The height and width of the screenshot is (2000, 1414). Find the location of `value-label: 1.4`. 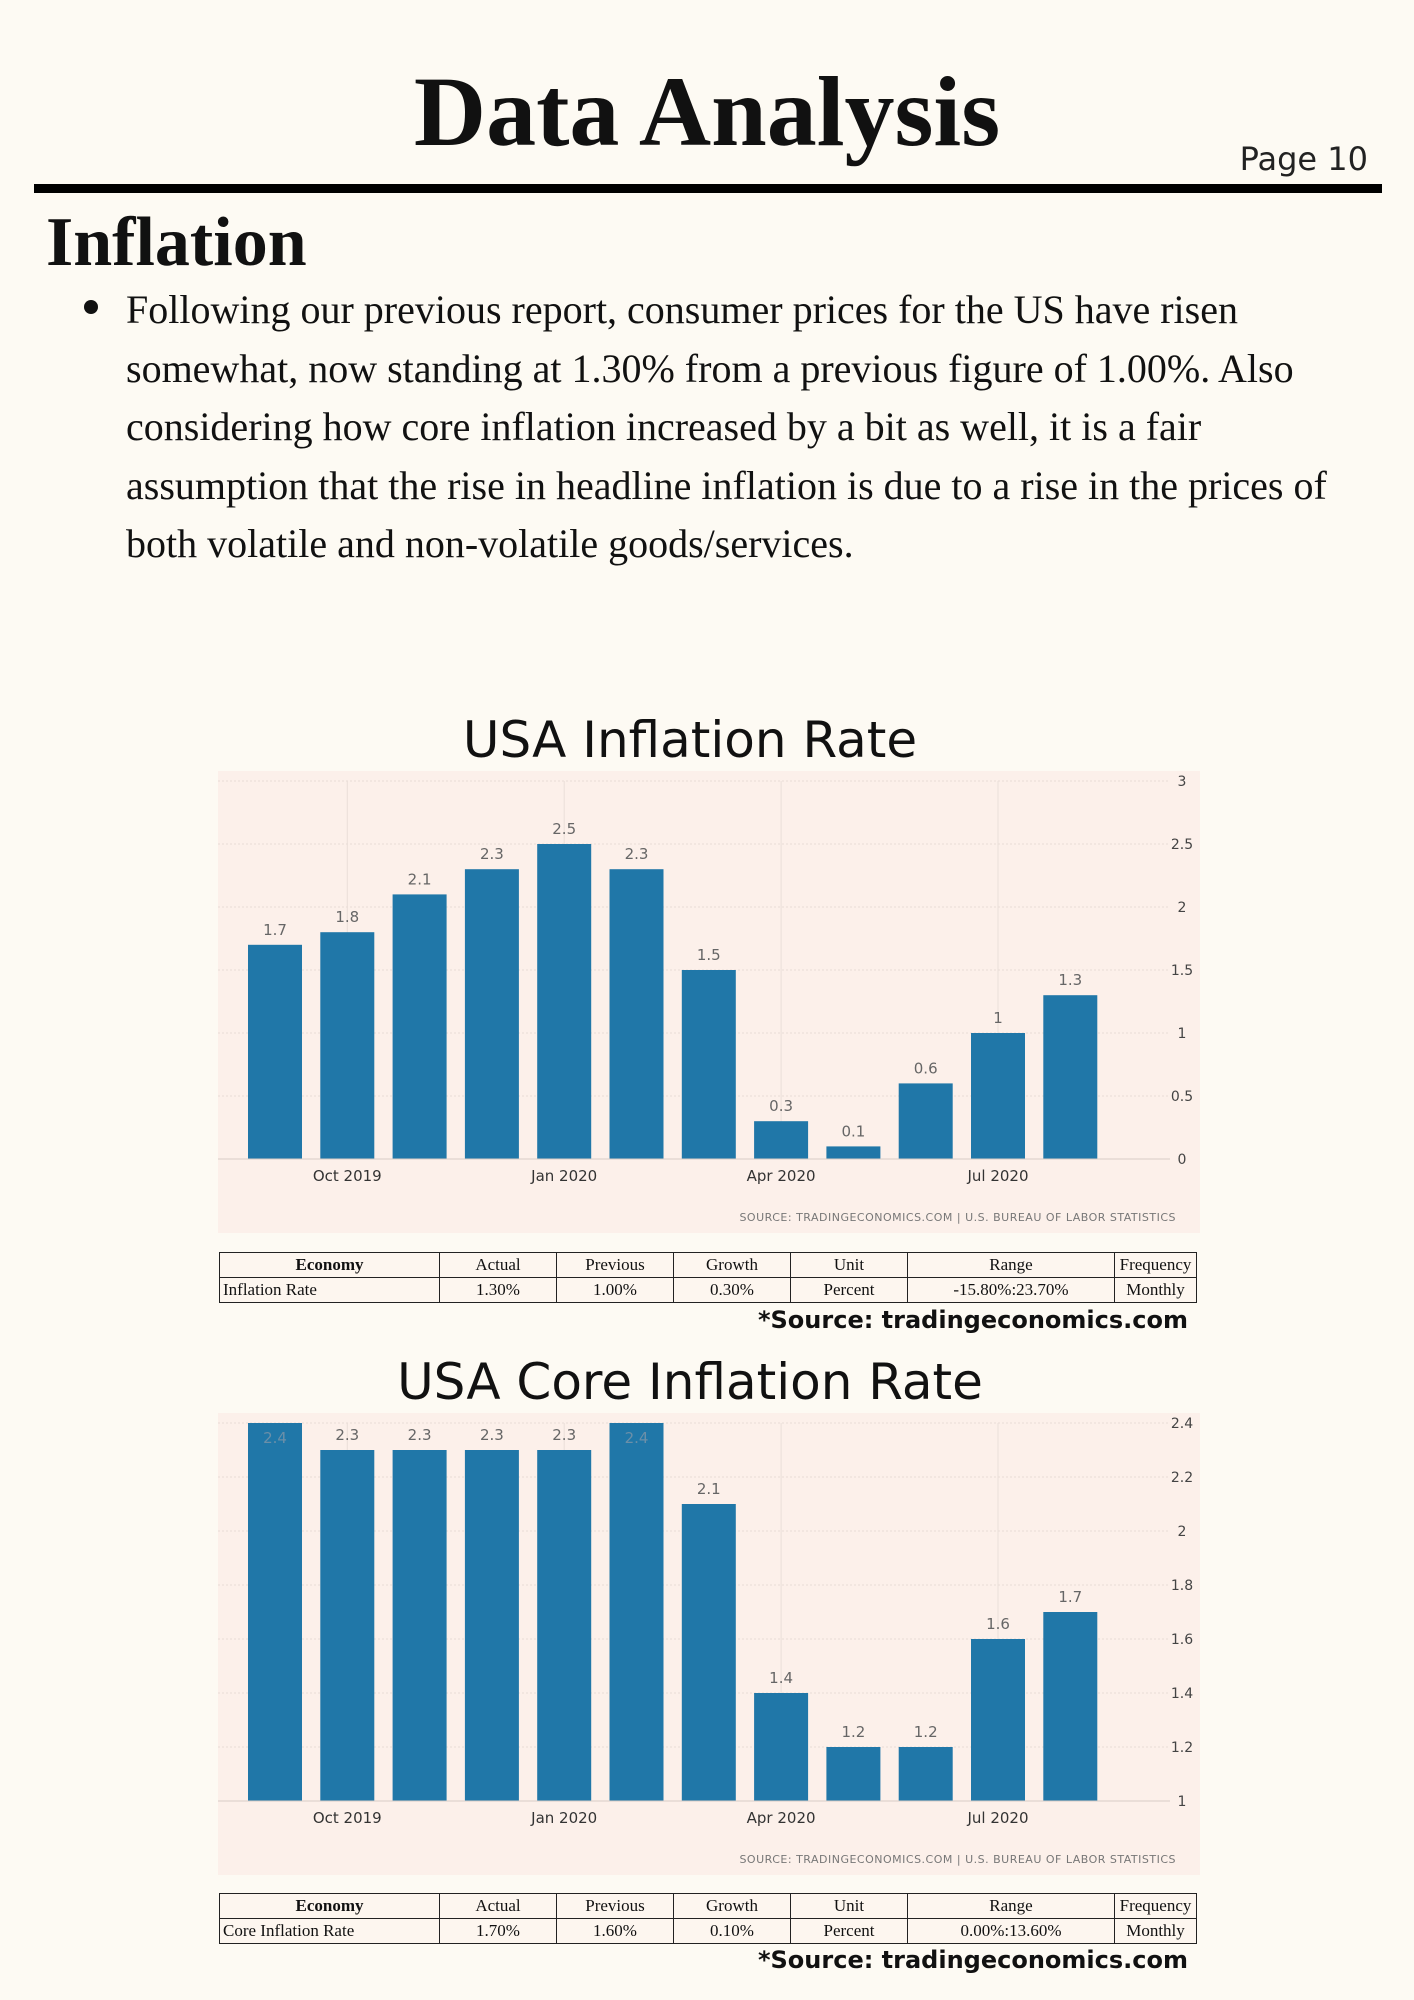

value-label: 1.4 is located at coordinates (781, 1678).